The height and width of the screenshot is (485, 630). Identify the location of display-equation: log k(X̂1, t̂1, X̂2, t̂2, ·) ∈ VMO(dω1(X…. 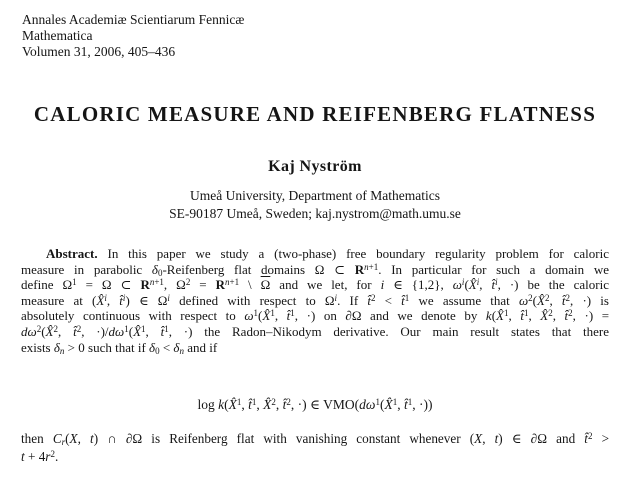
(315, 404).